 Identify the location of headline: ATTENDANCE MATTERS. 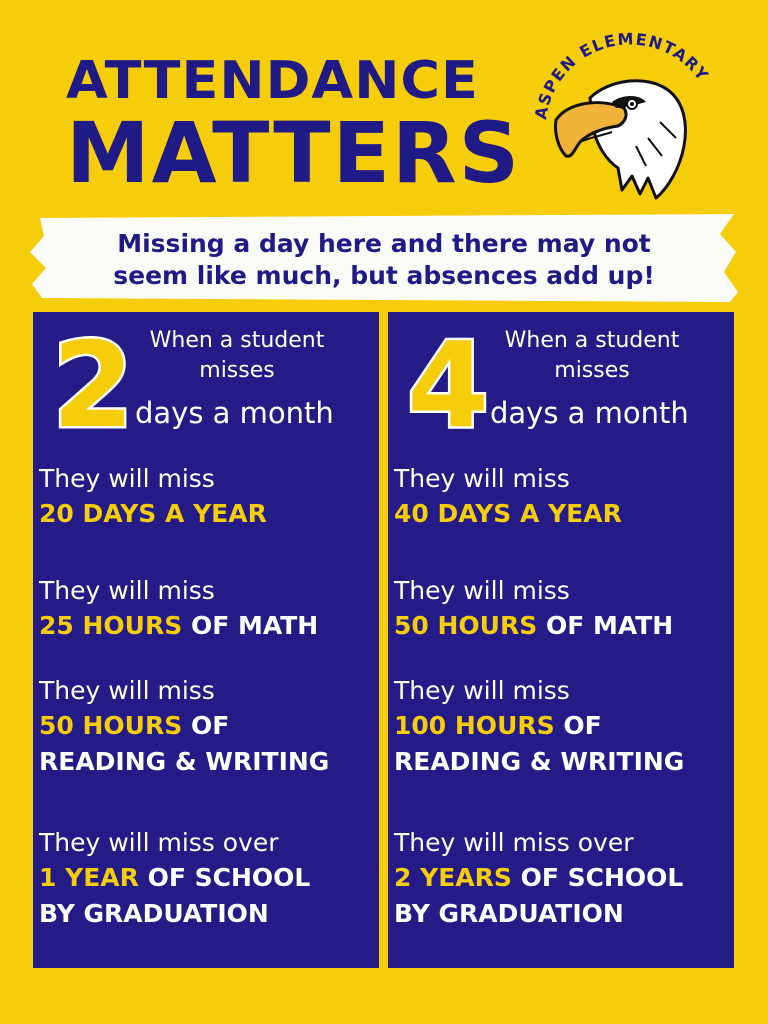
(306, 124).